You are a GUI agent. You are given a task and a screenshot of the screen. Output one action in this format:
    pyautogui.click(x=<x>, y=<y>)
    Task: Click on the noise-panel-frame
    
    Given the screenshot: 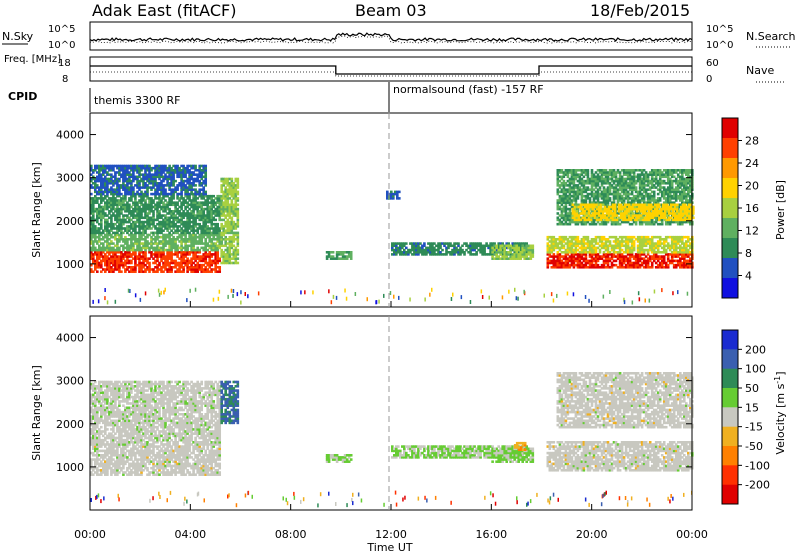 What is the action you would take?
    pyautogui.click(x=391, y=36)
    